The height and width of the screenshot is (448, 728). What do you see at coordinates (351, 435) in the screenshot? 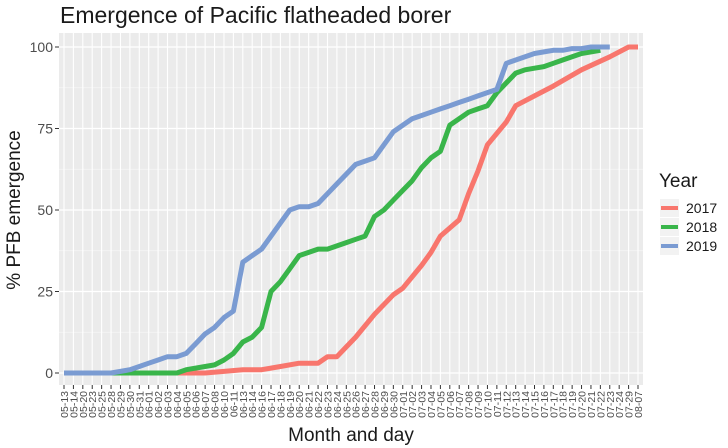
I see `x-axis-title: Month and day` at bounding box center [351, 435].